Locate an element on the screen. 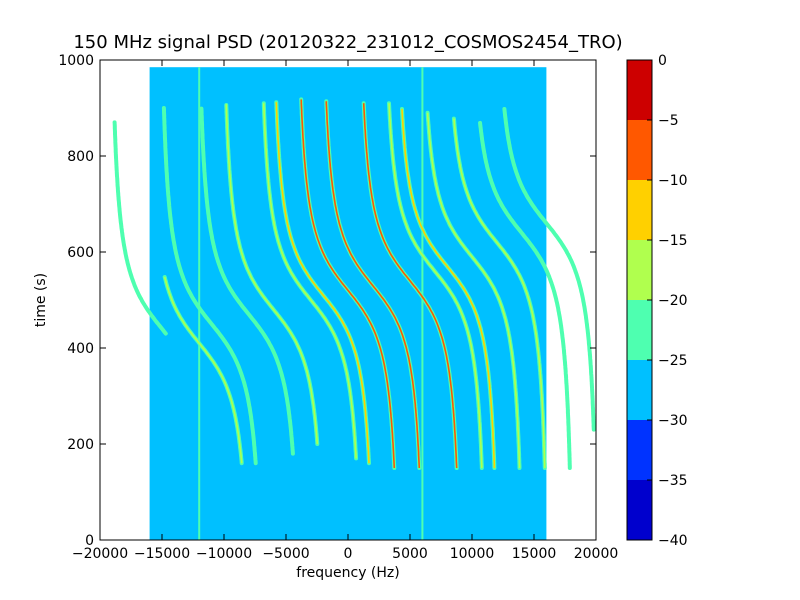 The image size is (800, 600). colorbar-tick-label: −40 is located at coordinates (673, 541).